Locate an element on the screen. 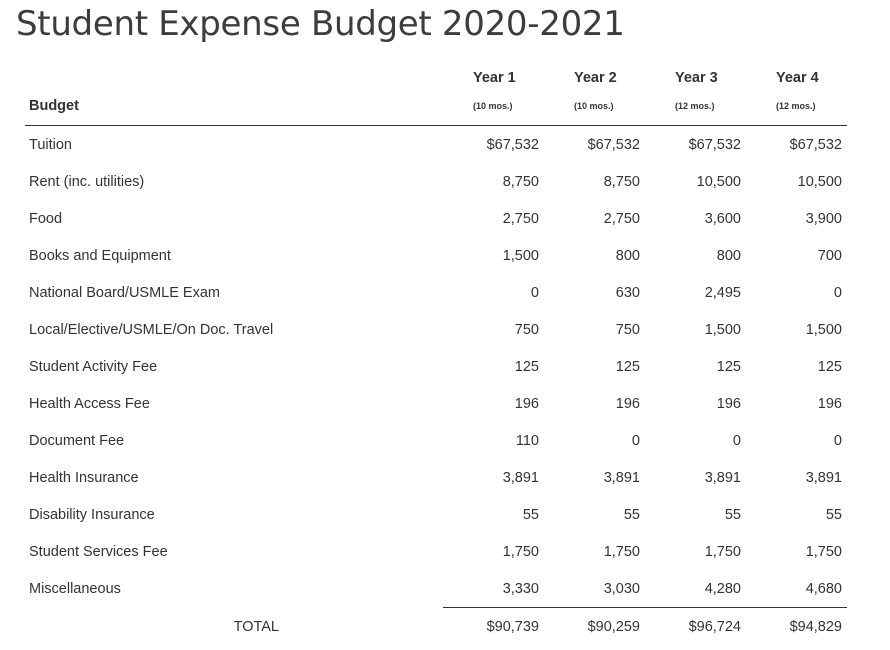  year-1-value: $67,532 is located at coordinates (512, 144).